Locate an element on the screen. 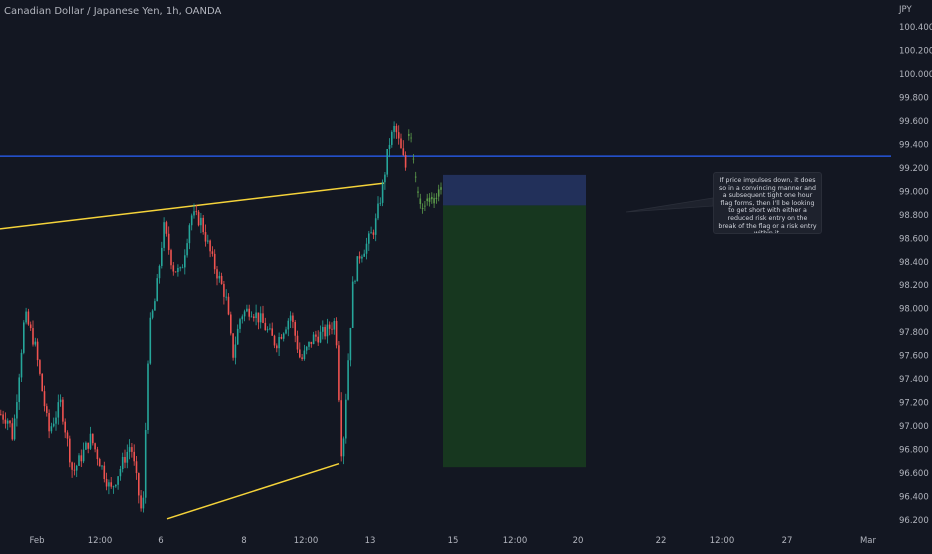  upper-trendline is located at coordinates (192, 206).